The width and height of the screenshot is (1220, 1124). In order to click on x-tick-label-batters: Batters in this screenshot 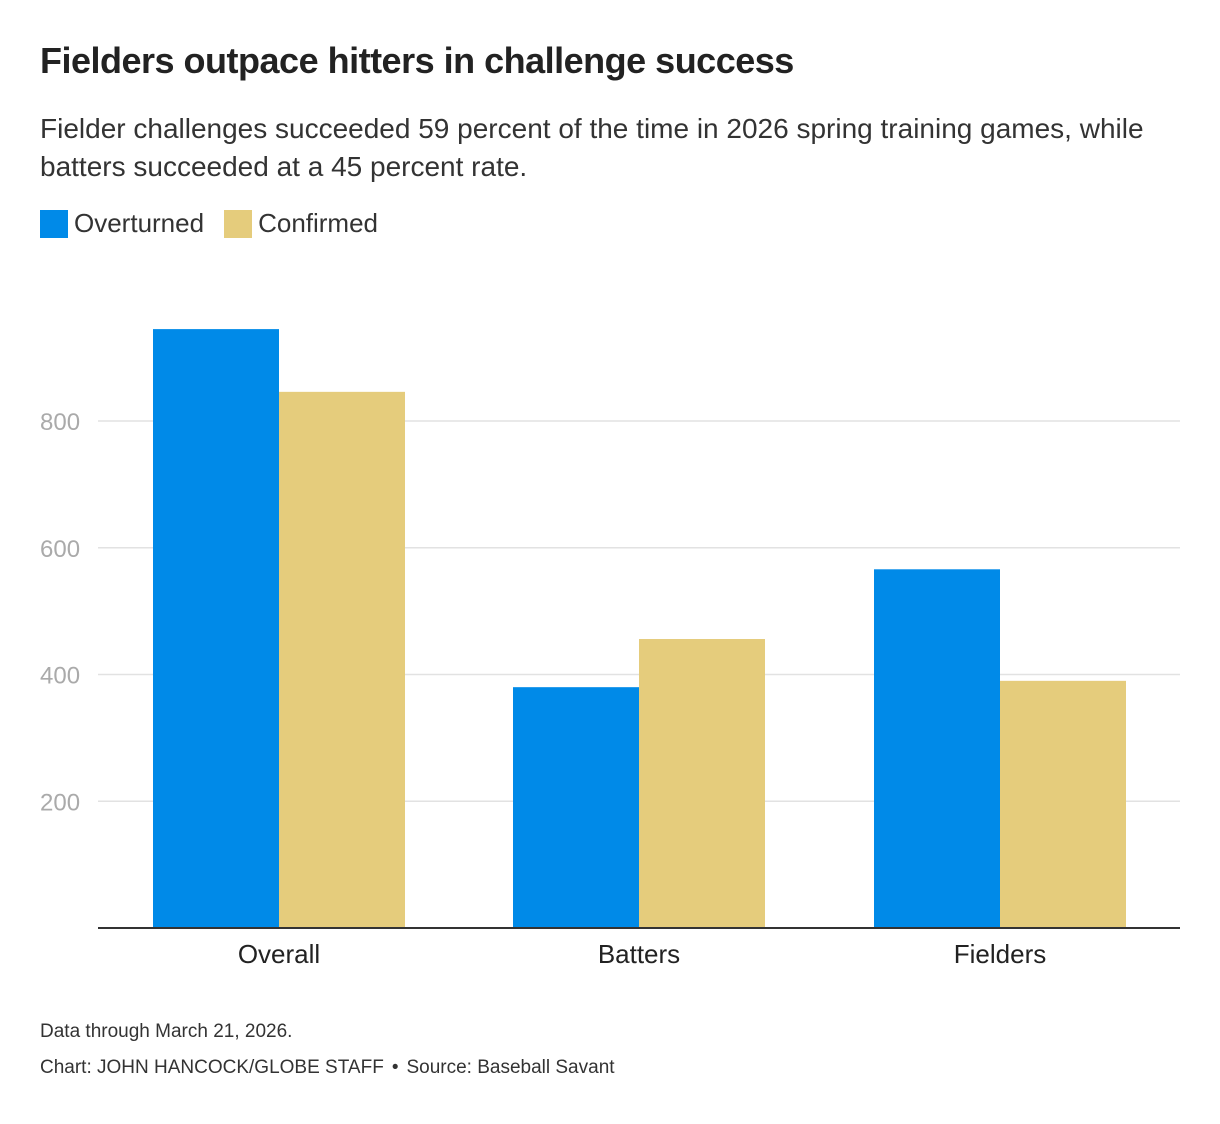, I will do `click(639, 954)`.